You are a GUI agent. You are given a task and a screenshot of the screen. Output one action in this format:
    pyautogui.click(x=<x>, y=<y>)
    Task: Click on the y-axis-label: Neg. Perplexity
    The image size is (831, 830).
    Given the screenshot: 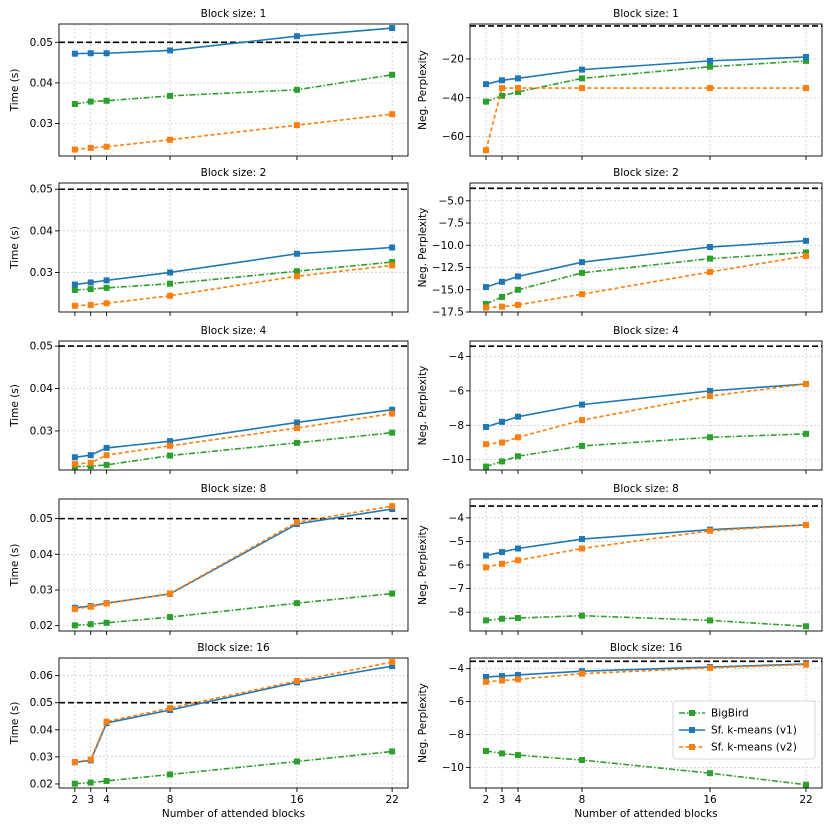 What is the action you would take?
    pyautogui.click(x=423, y=406)
    